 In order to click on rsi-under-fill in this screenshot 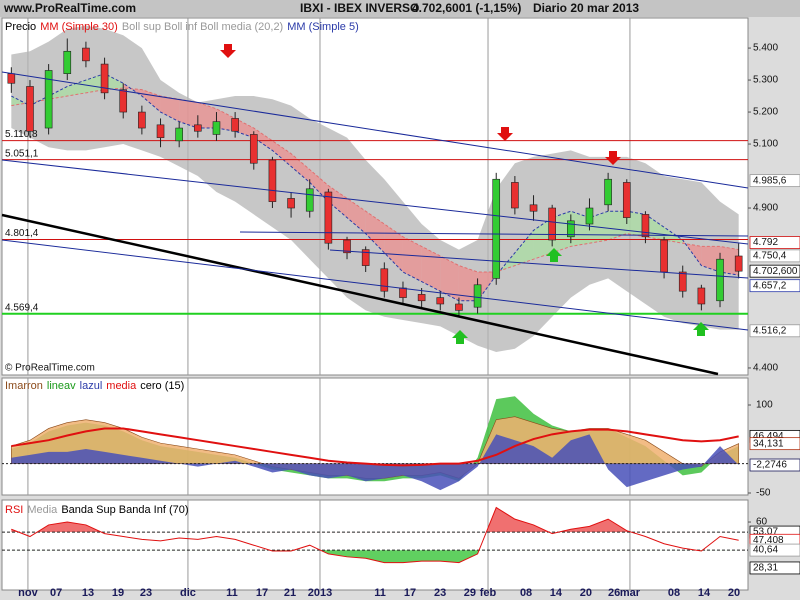, I will do `click(375, 556)`.